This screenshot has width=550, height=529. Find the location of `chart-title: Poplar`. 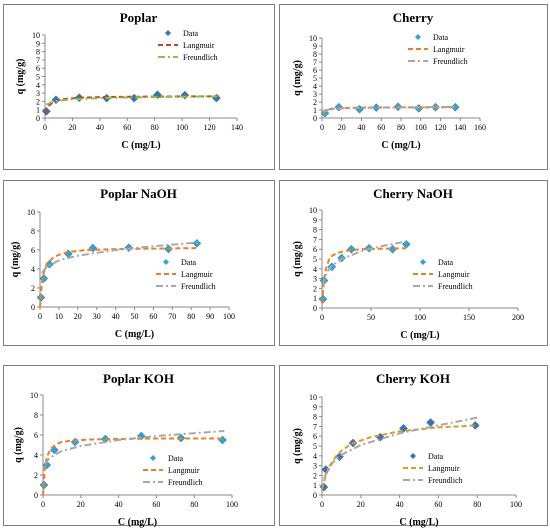

chart-title: Poplar is located at coordinates (139, 17).